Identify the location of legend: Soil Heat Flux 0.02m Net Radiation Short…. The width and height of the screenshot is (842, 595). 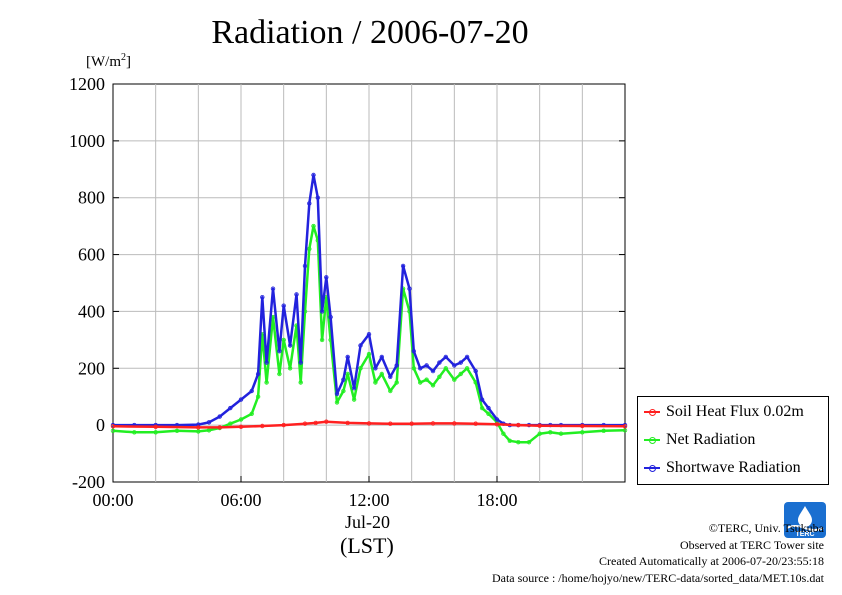
(733, 440).